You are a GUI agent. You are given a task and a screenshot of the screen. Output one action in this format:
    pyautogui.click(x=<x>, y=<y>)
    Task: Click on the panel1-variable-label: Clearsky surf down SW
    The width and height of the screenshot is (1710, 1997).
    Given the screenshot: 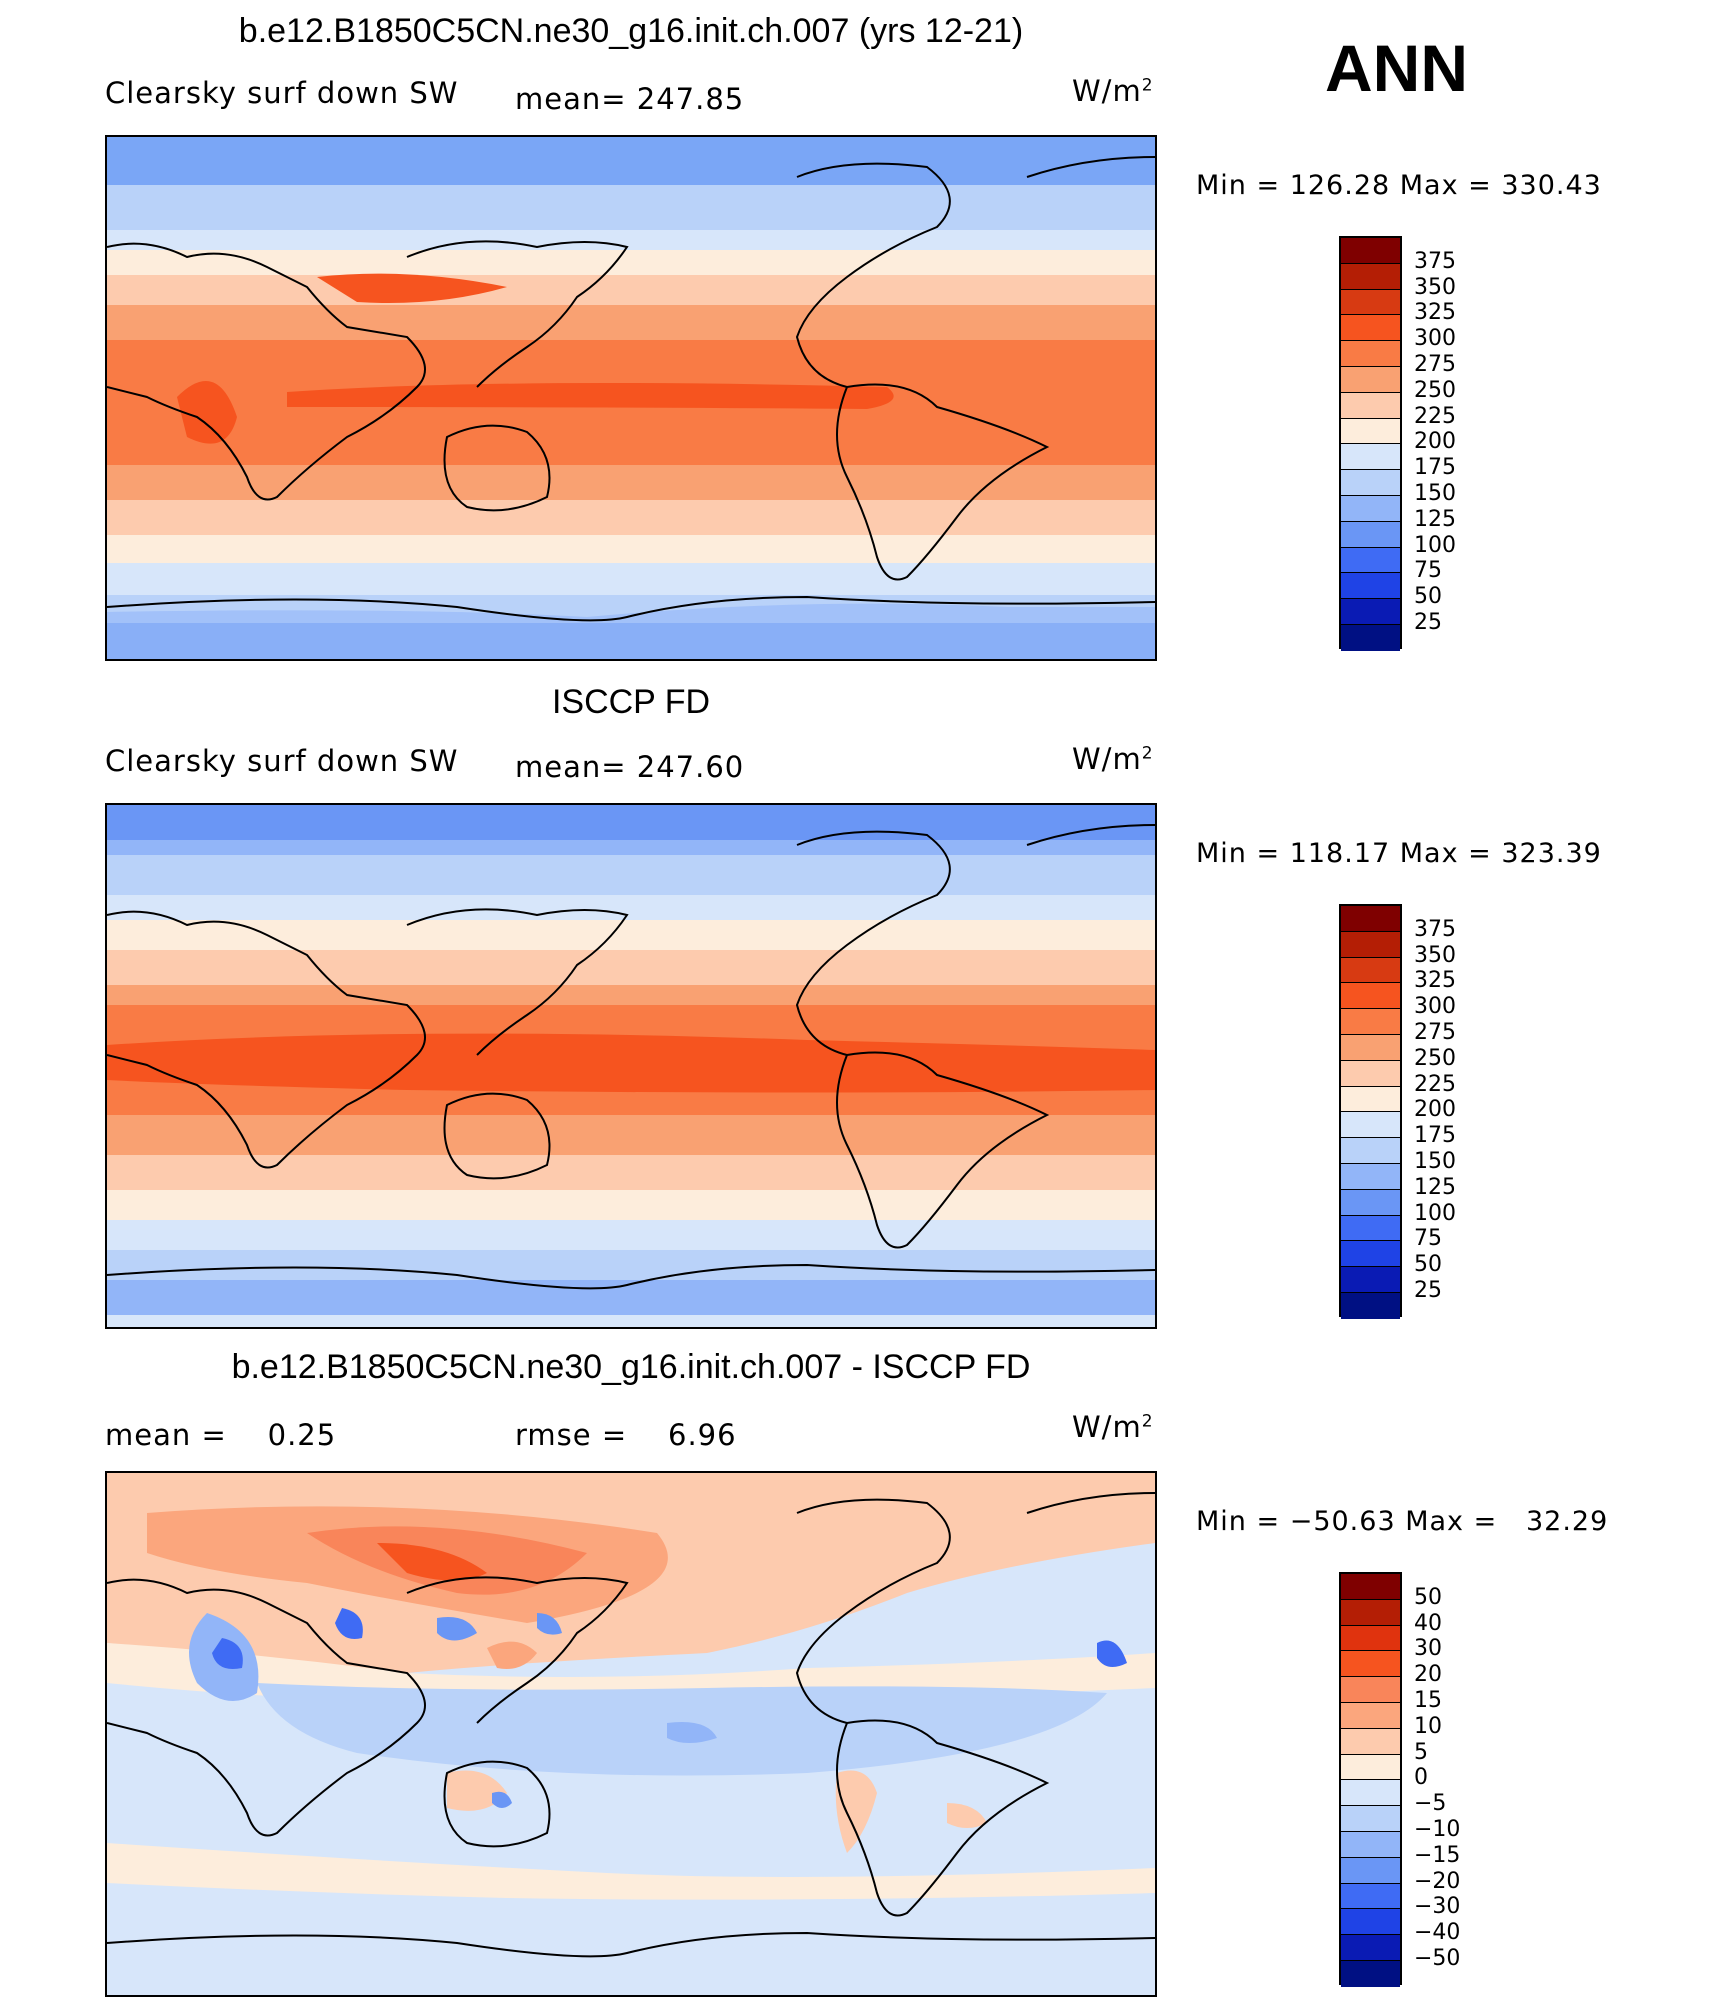 What is the action you would take?
    pyautogui.click(x=282, y=93)
    